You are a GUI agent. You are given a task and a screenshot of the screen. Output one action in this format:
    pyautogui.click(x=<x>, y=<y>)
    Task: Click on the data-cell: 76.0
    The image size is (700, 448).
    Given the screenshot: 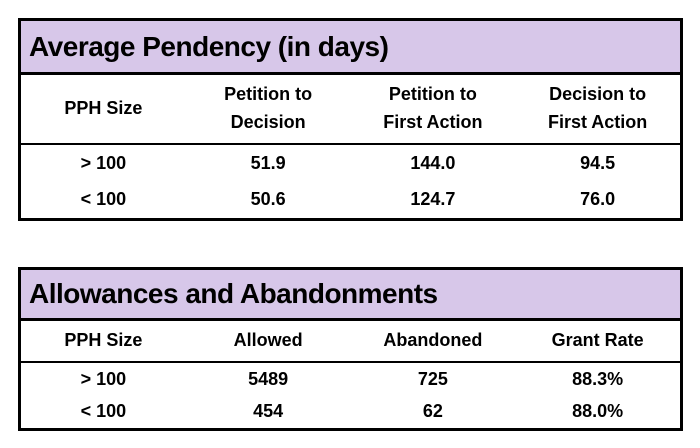 What is the action you would take?
    pyautogui.click(x=598, y=198)
    